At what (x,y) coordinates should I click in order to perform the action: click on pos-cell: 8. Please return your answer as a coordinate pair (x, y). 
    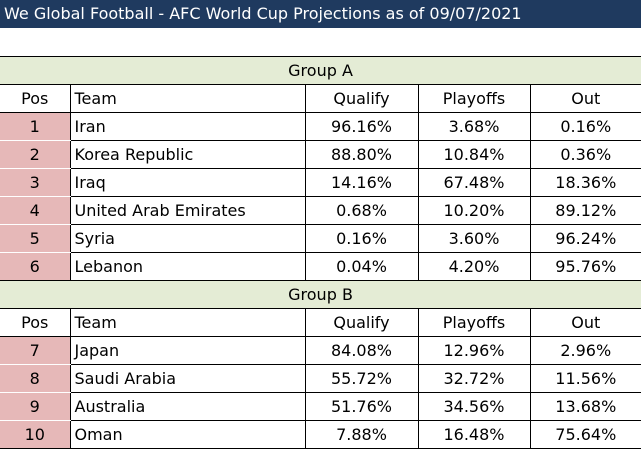
    Looking at the image, I should click on (35, 378).